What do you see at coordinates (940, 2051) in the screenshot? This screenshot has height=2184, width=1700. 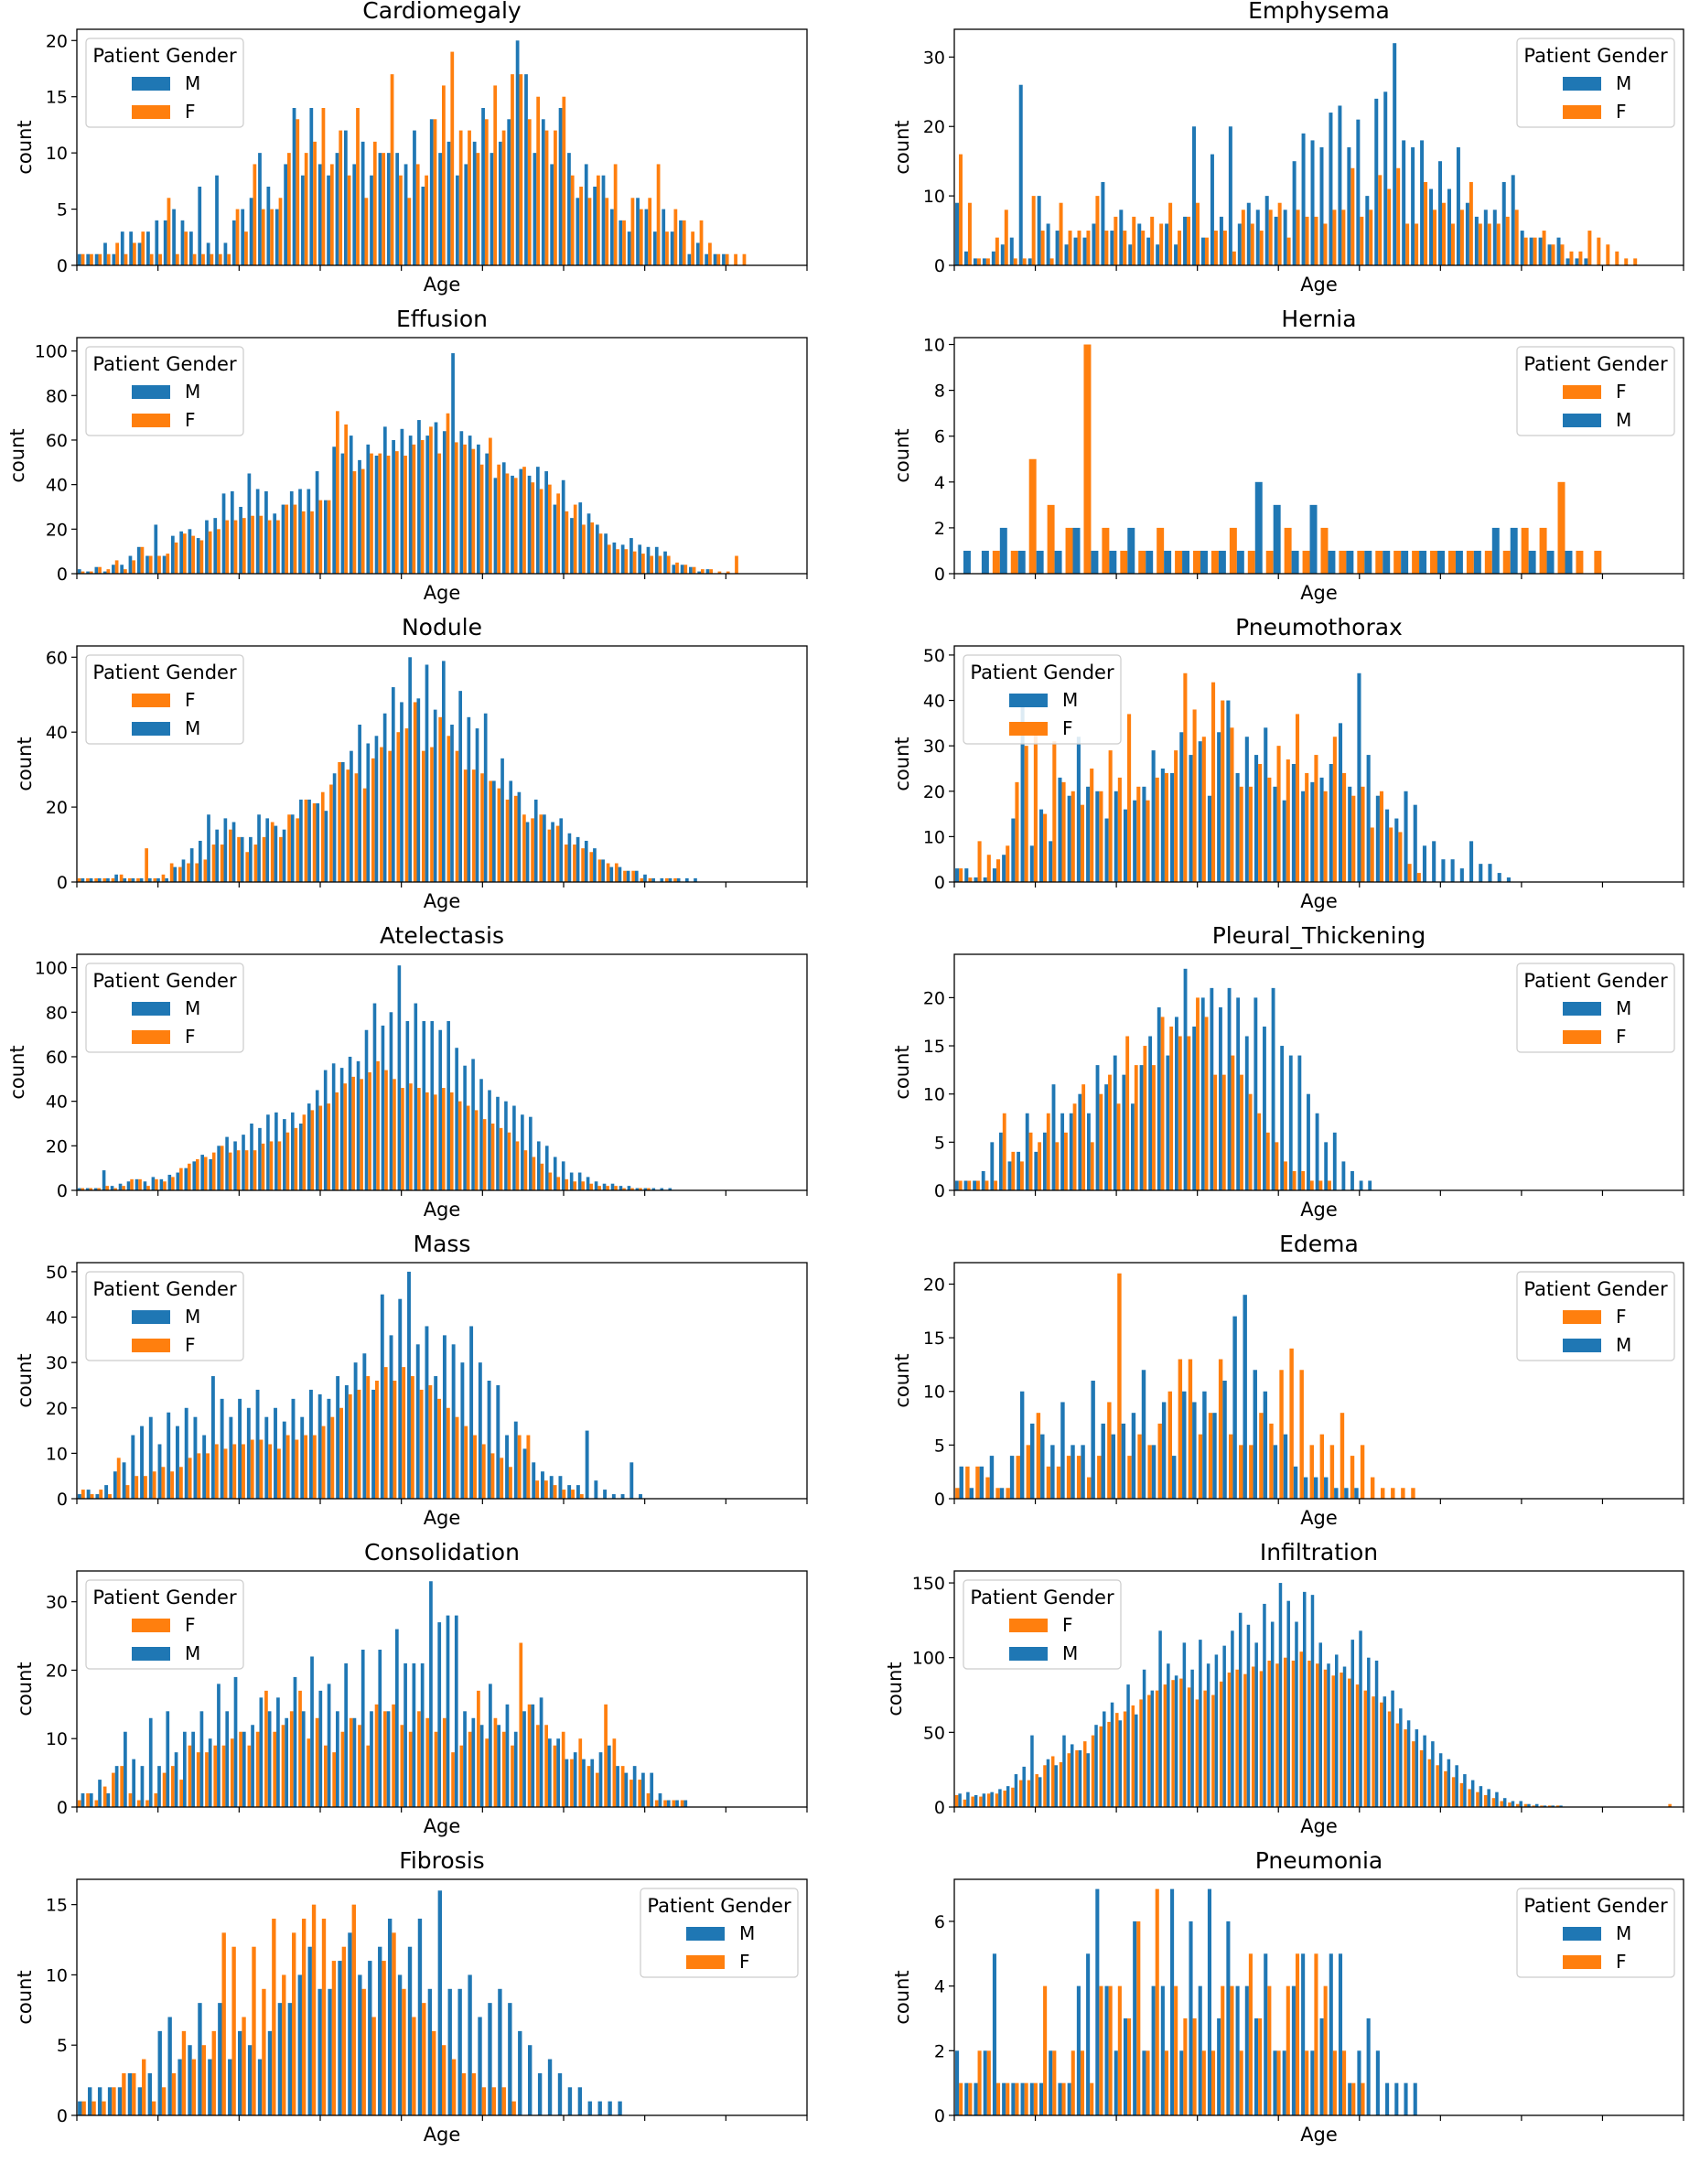 I see `y-tick-label: 2` at bounding box center [940, 2051].